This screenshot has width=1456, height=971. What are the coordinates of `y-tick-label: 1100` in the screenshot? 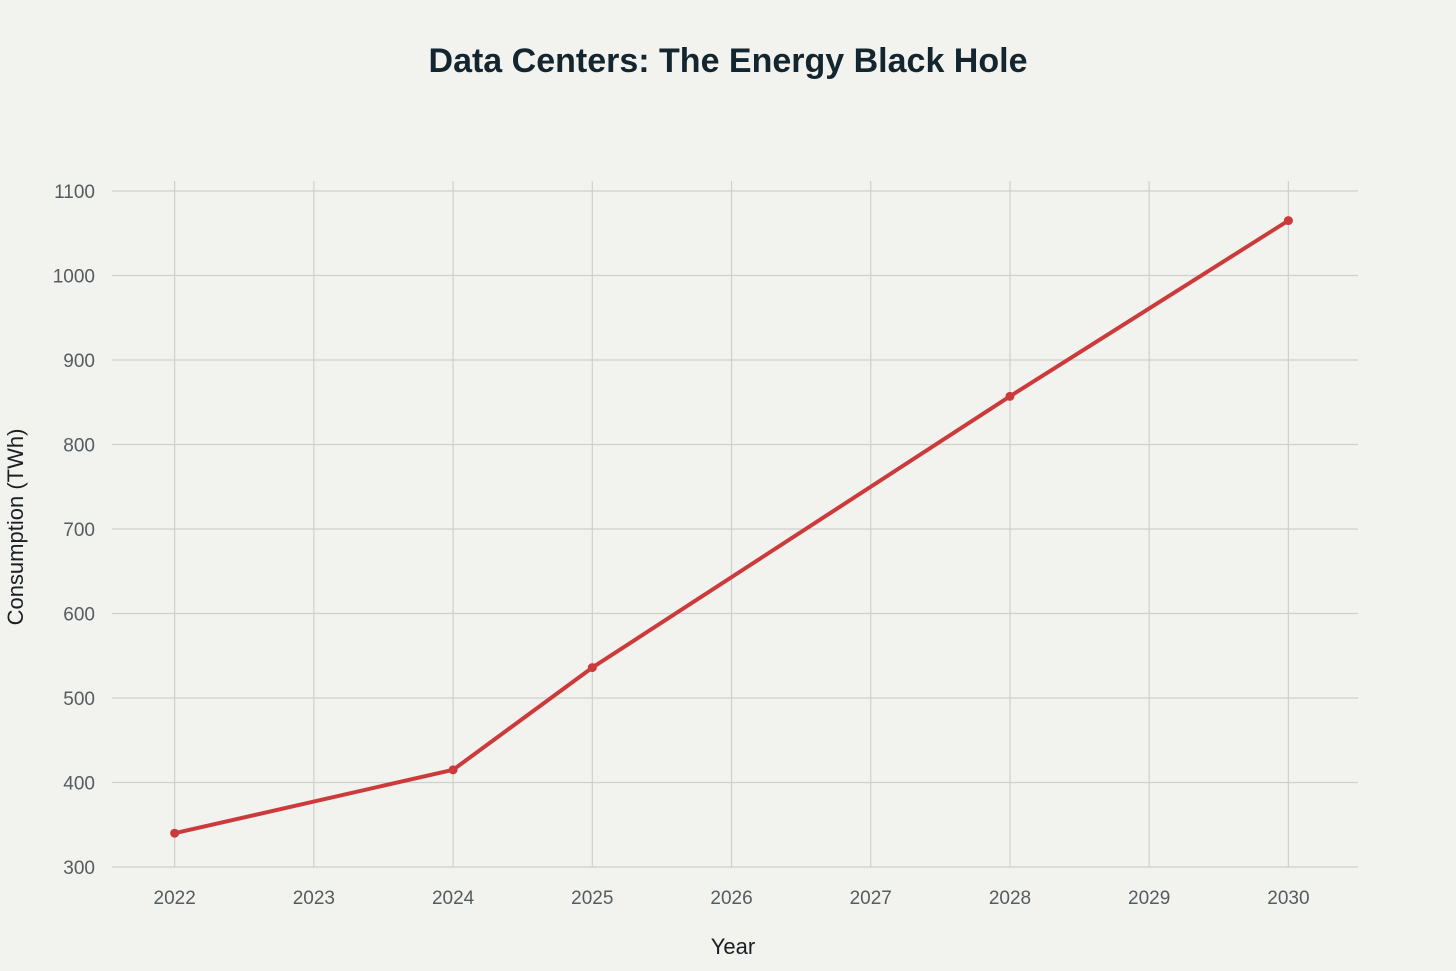 It's located at (74, 192).